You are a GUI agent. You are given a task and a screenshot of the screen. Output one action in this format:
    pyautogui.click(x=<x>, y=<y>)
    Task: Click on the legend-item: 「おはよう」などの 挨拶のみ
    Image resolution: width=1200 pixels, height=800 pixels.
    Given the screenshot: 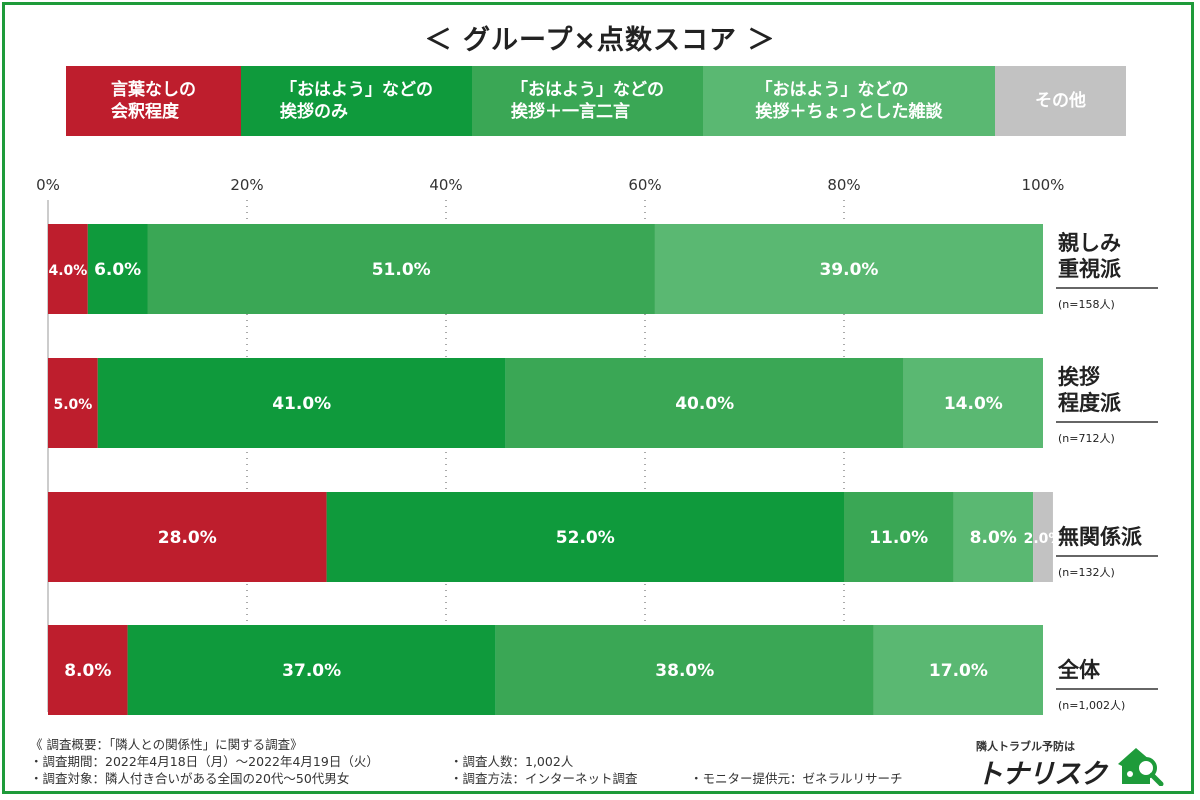 What is the action you would take?
    pyautogui.click(x=356, y=101)
    